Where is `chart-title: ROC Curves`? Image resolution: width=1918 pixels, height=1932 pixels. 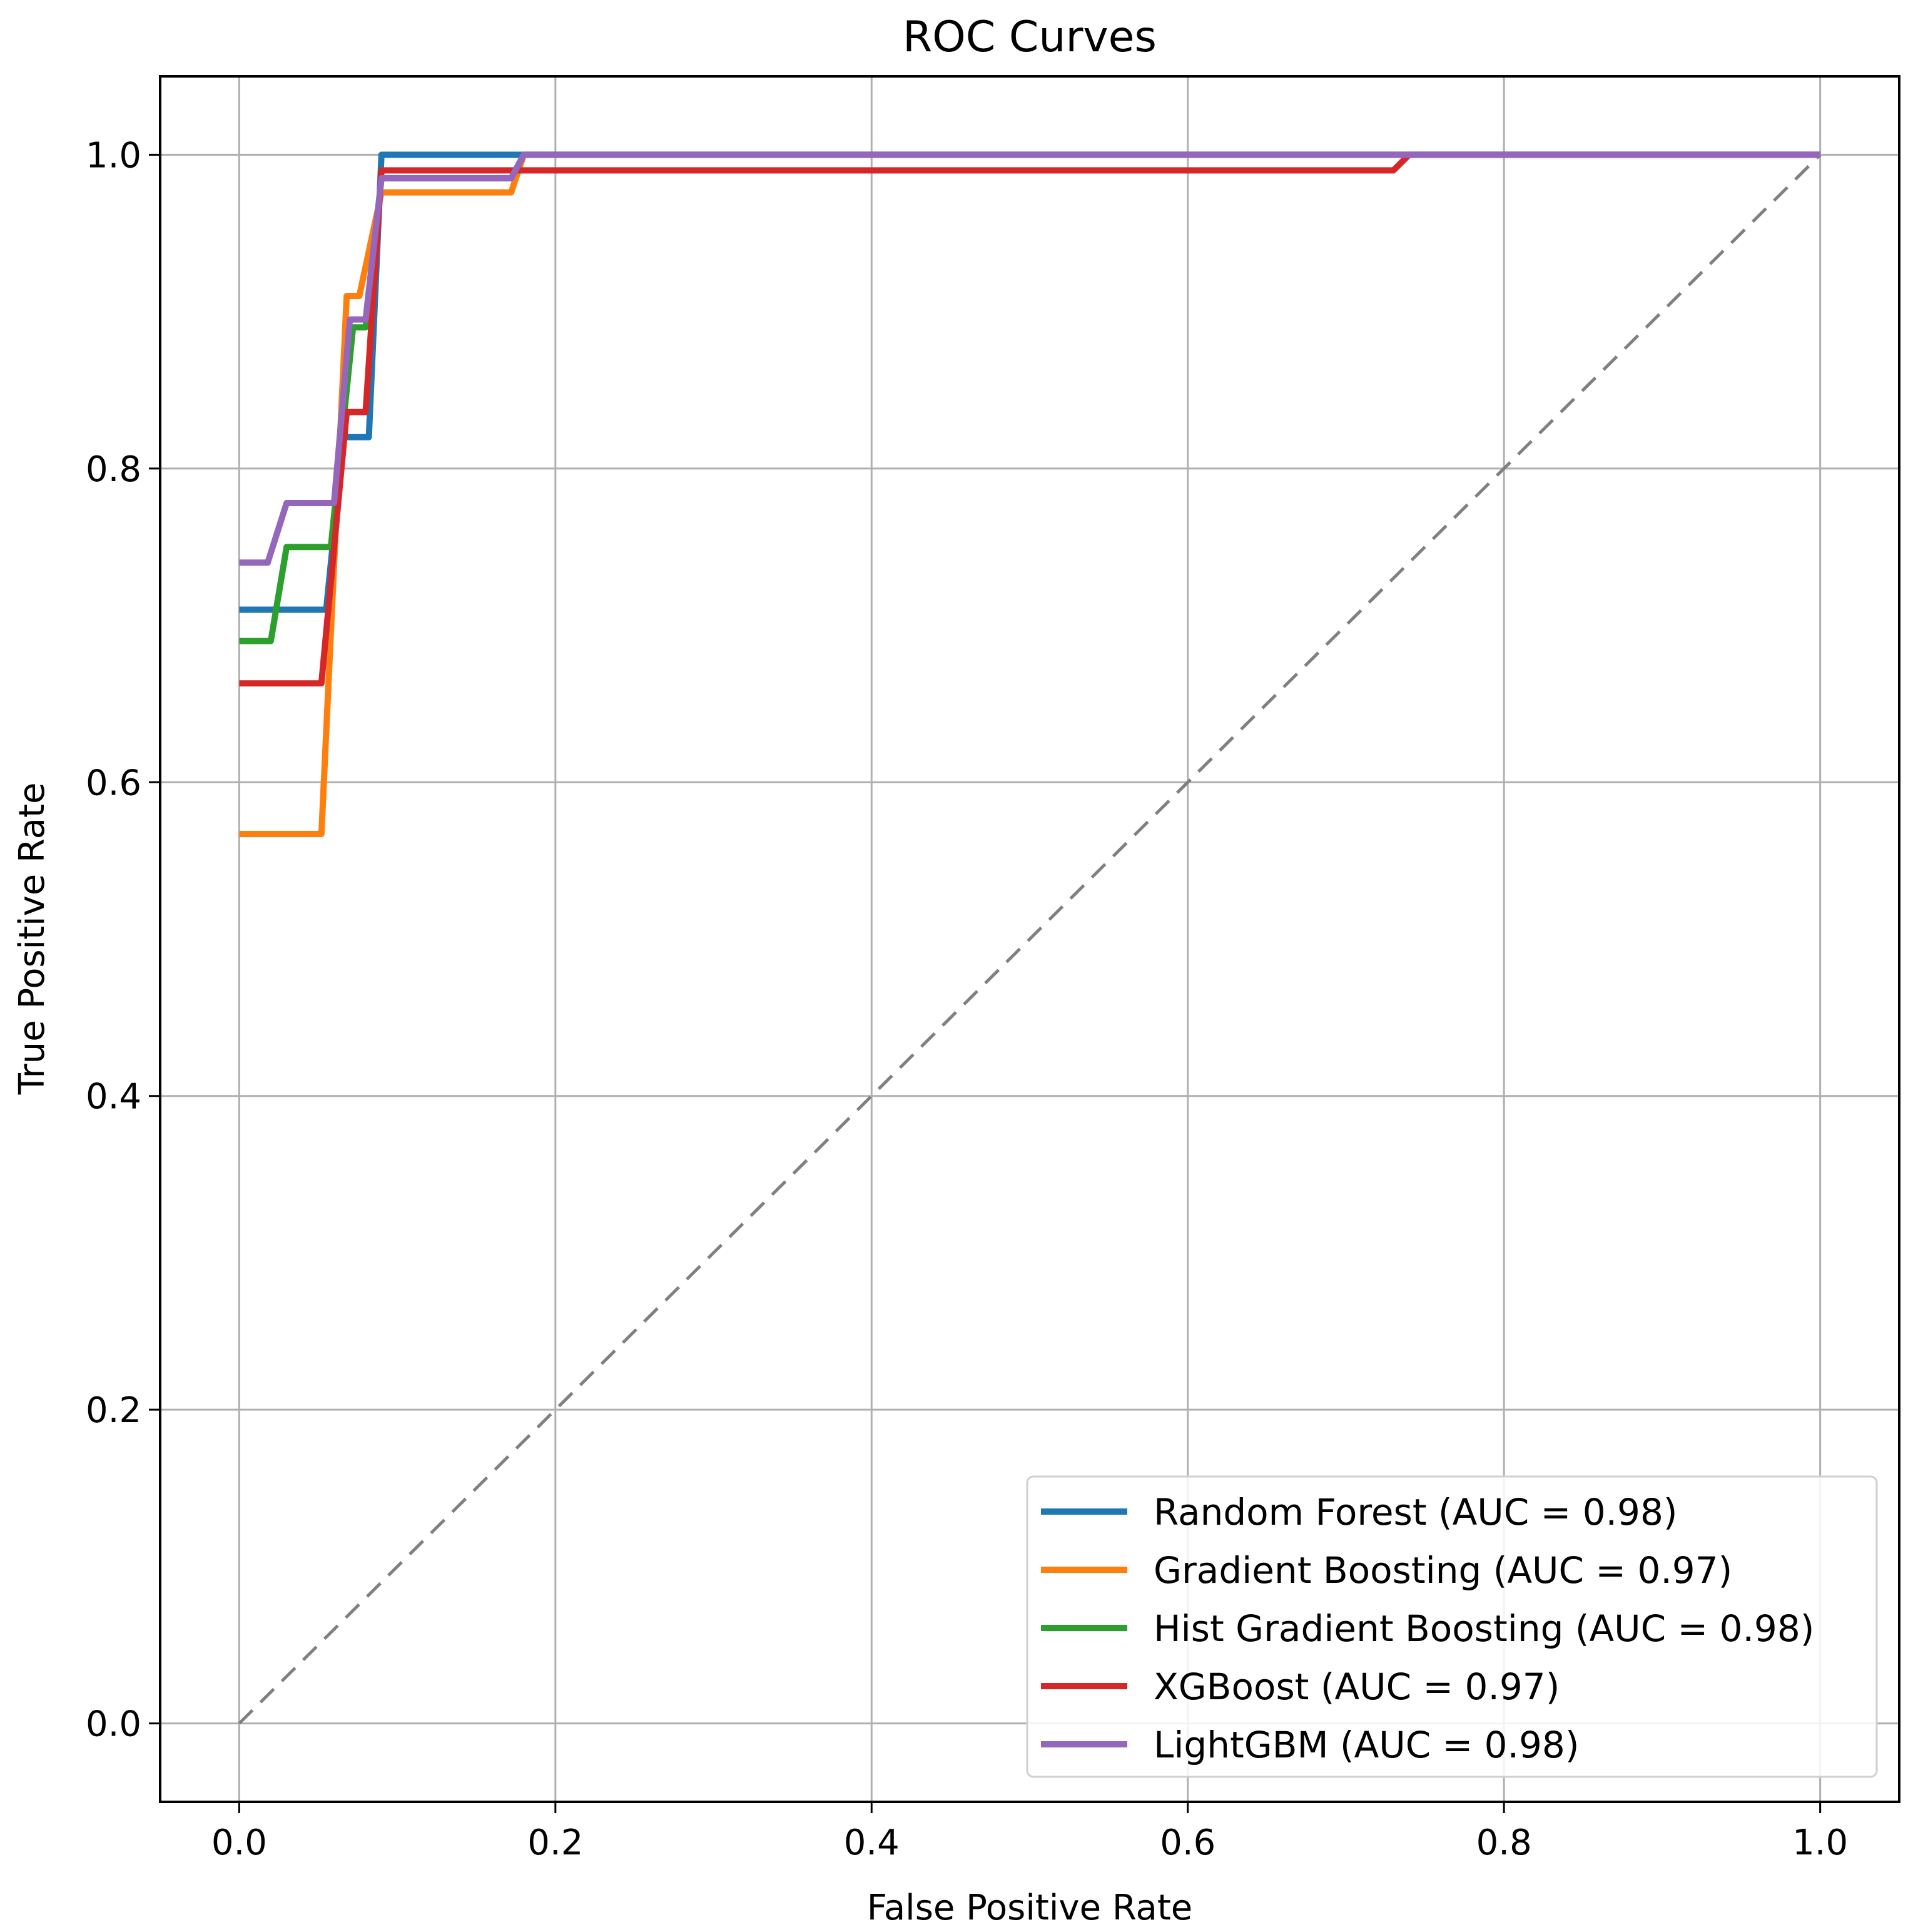 chart-title: ROC Curves is located at coordinates (1030, 37).